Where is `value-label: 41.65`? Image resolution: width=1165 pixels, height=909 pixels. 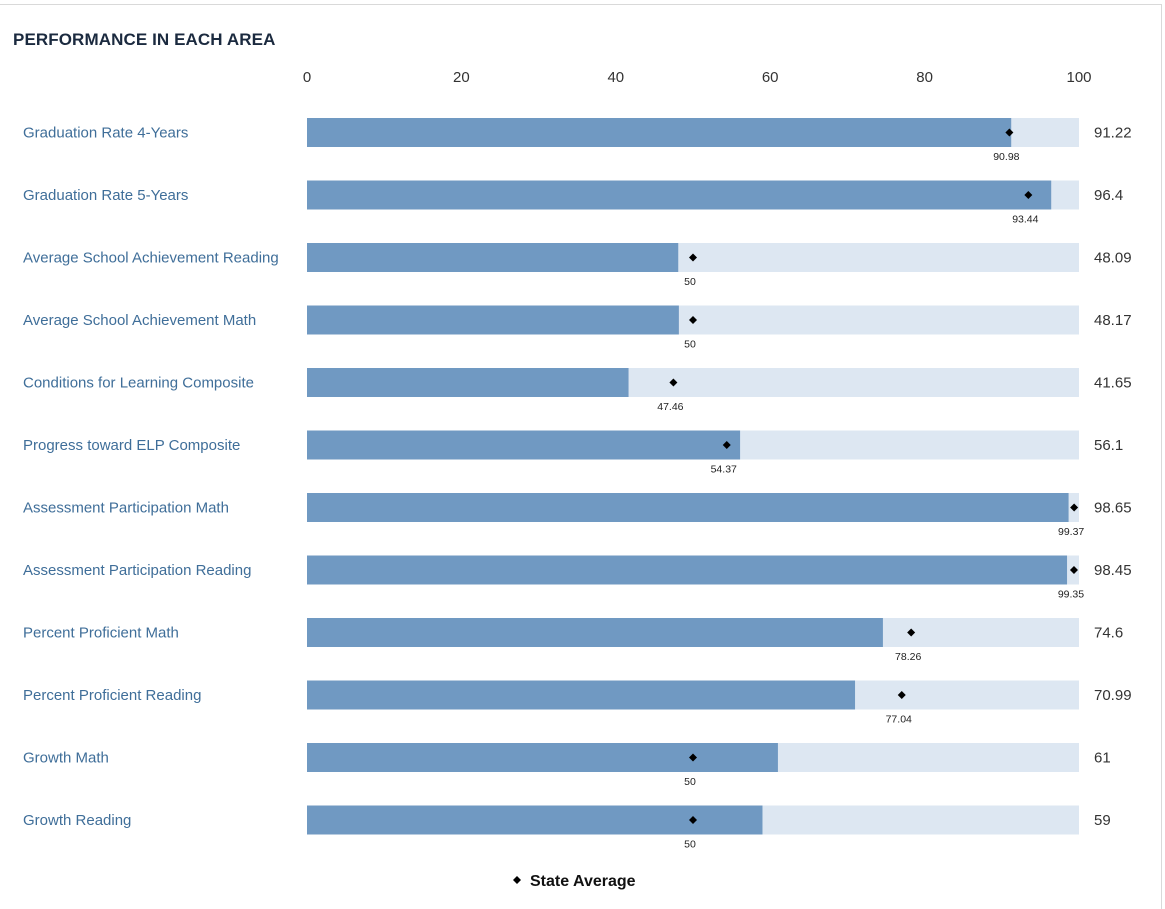
value-label: 41.65 is located at coordinates (1113, 383).